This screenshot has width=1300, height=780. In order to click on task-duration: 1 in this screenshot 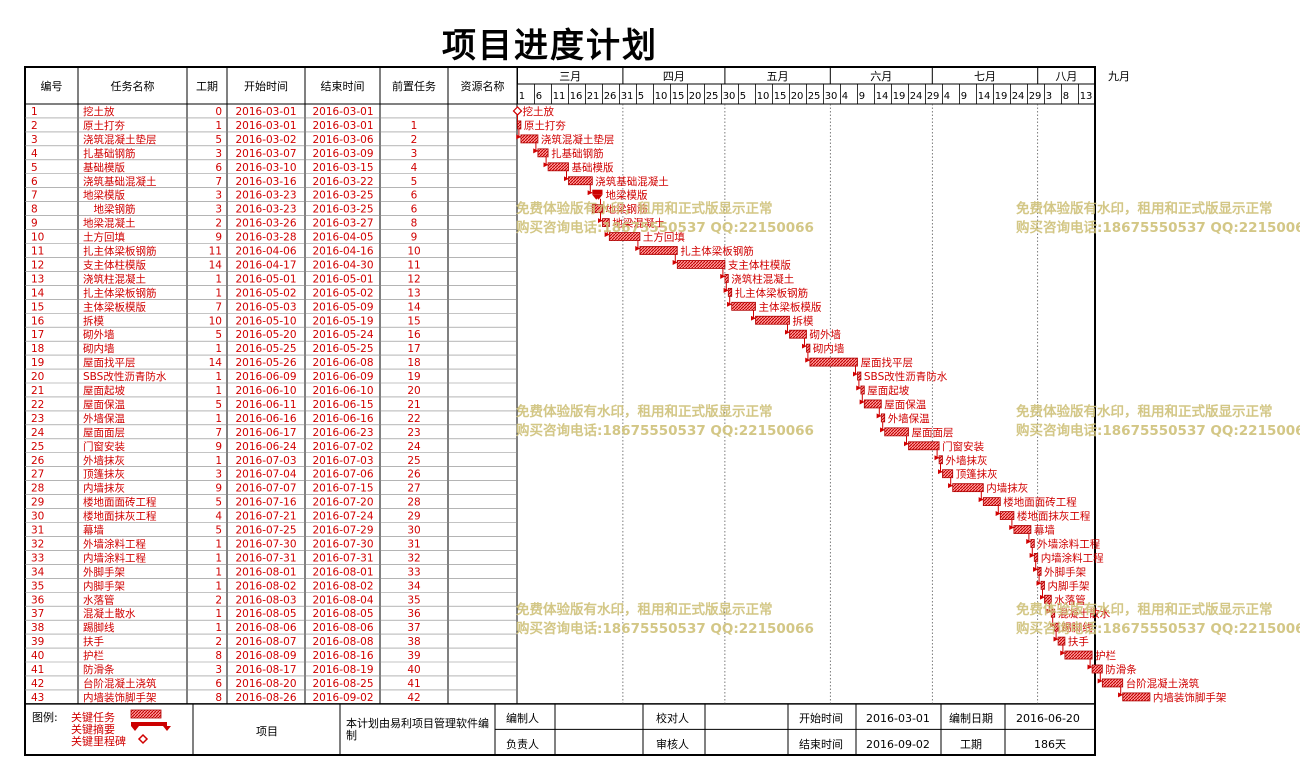, I will do `click(218, 377)`.